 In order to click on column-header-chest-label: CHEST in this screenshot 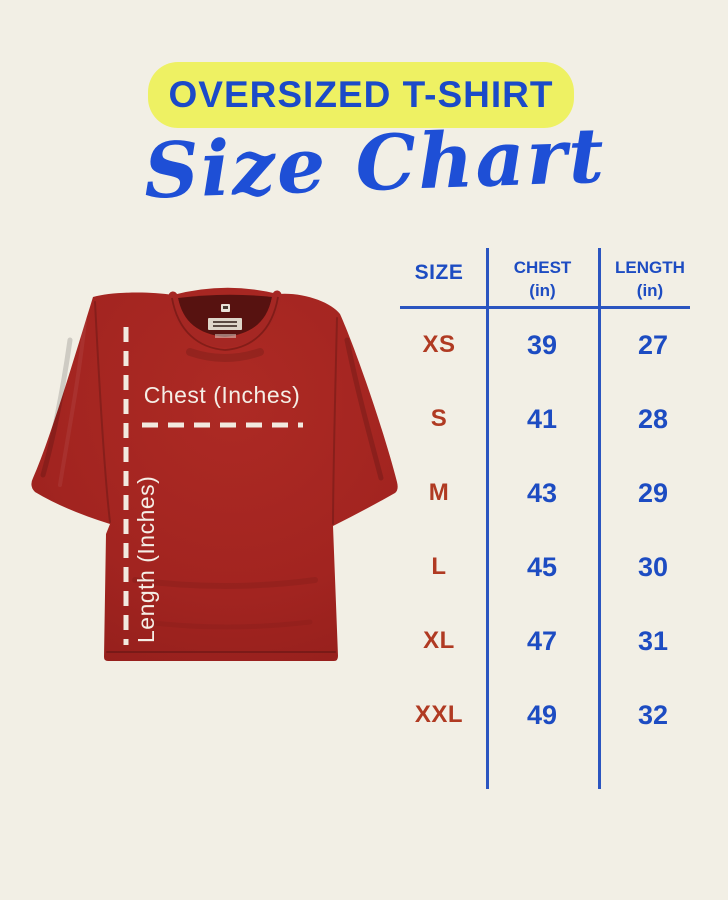, I will do `click(542, 267)`.